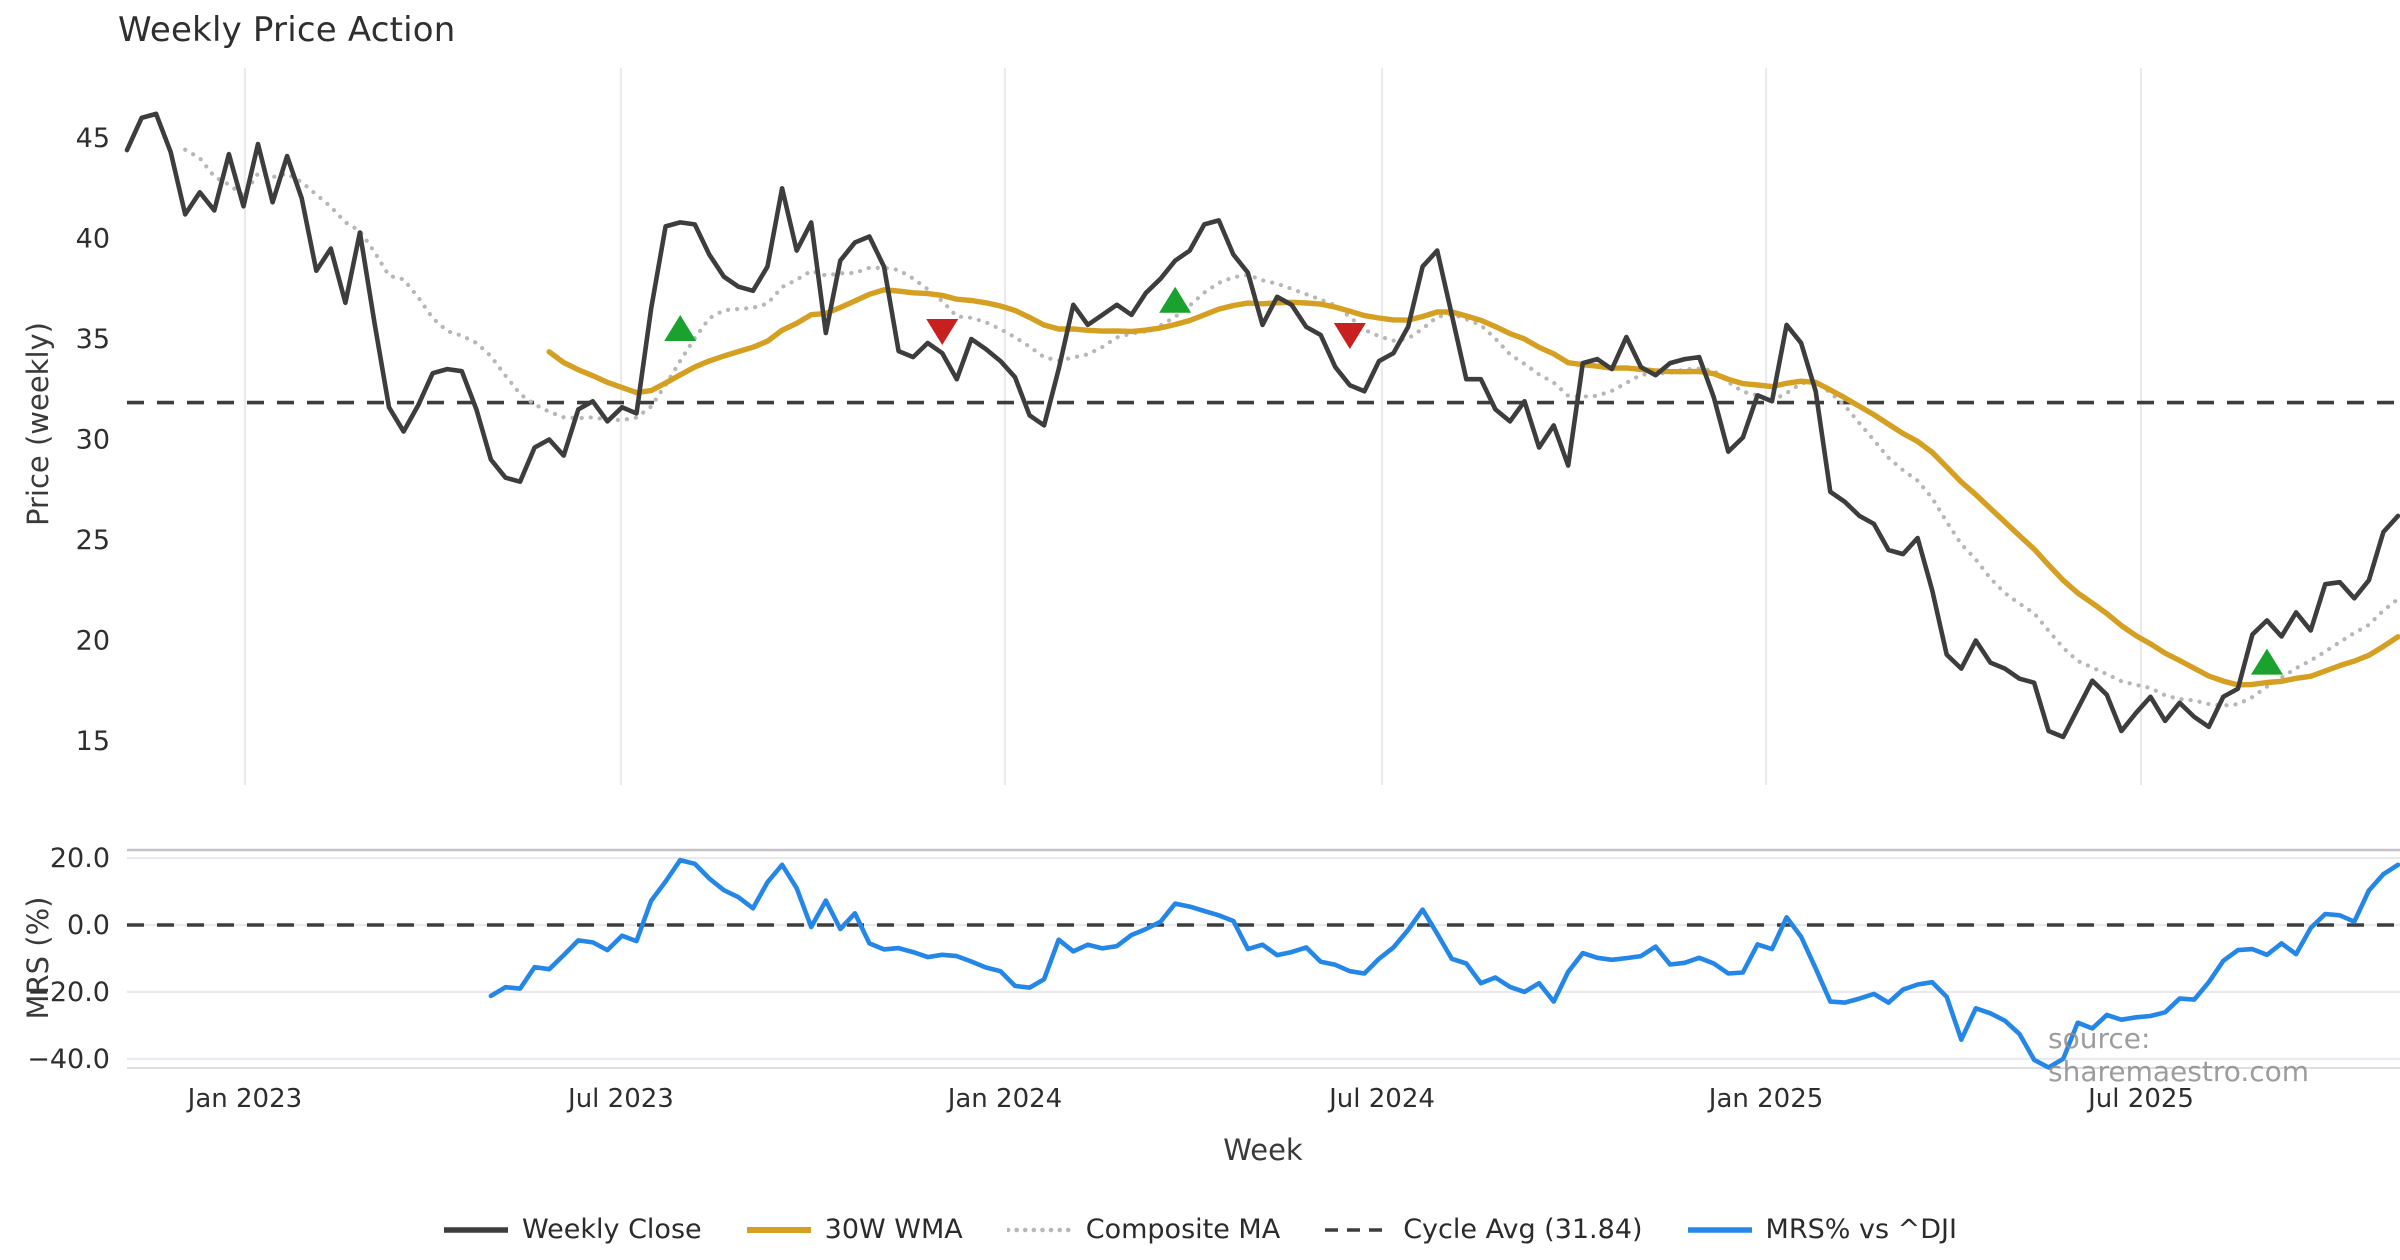 Image resolution: width=2400 pixels, height=1260 pixels. What do you see at coordinates (612, 1229) in the screenshot?
I see `legend-label: Weekly Close` at bounding box center [612, 1229].